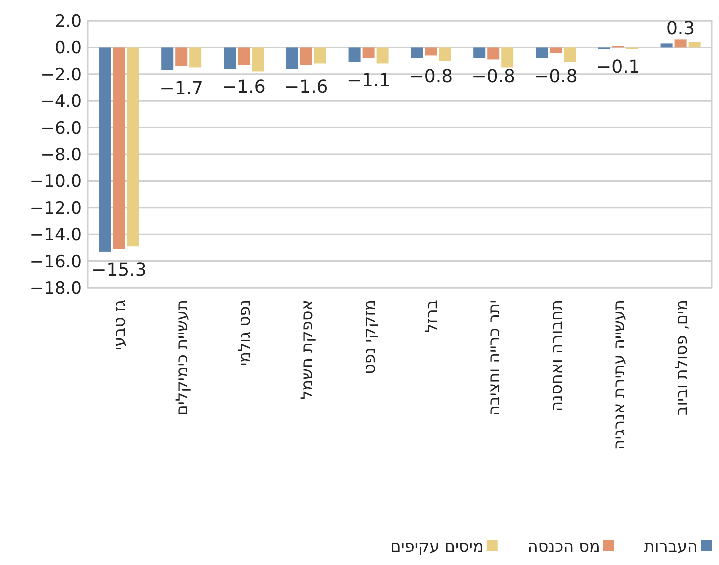 Image resolution: width=719 pixels, height=565 pixels. I want to click on x-tick-label: גז טבעי, so click(120, 325).